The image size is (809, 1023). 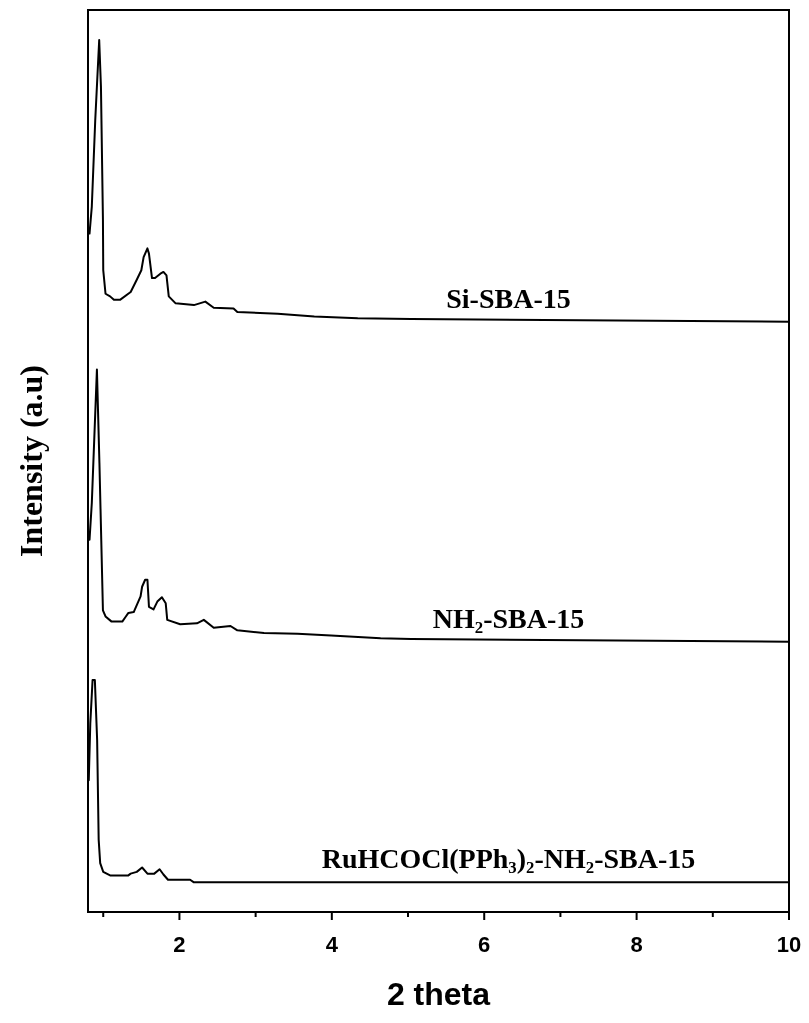 What do you see at coordinates (508, 619) in the screenshot?
I see `series-label: NH$_{2}$-SBA-15` at bounding box center [508, 619].